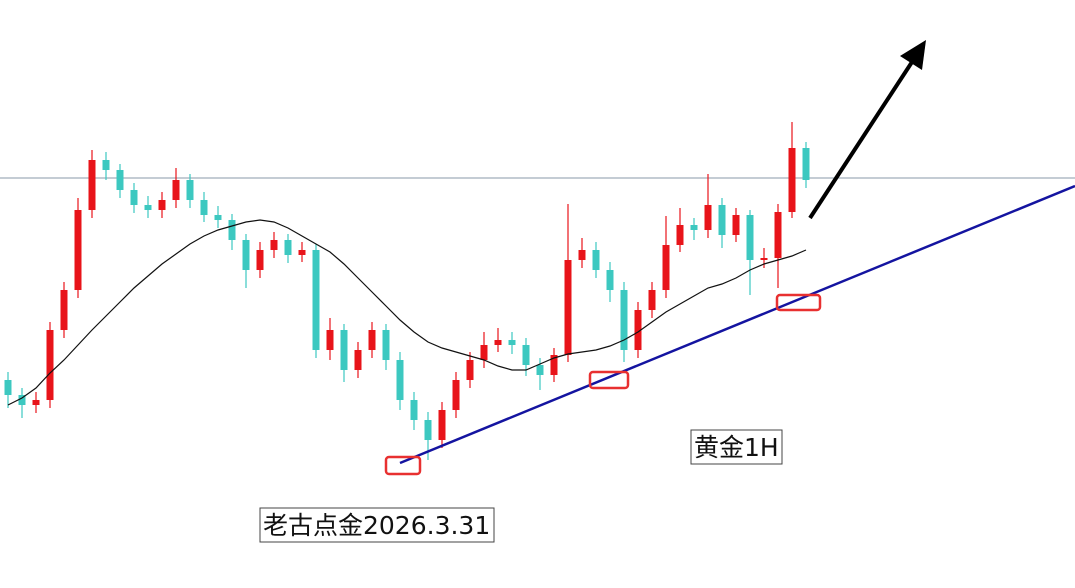 This screenshot has width=1075, height=588. What do you see at coordinates (913, 55) in the screenshot?
I see `arrow-head` at bounding box center [913, 55].